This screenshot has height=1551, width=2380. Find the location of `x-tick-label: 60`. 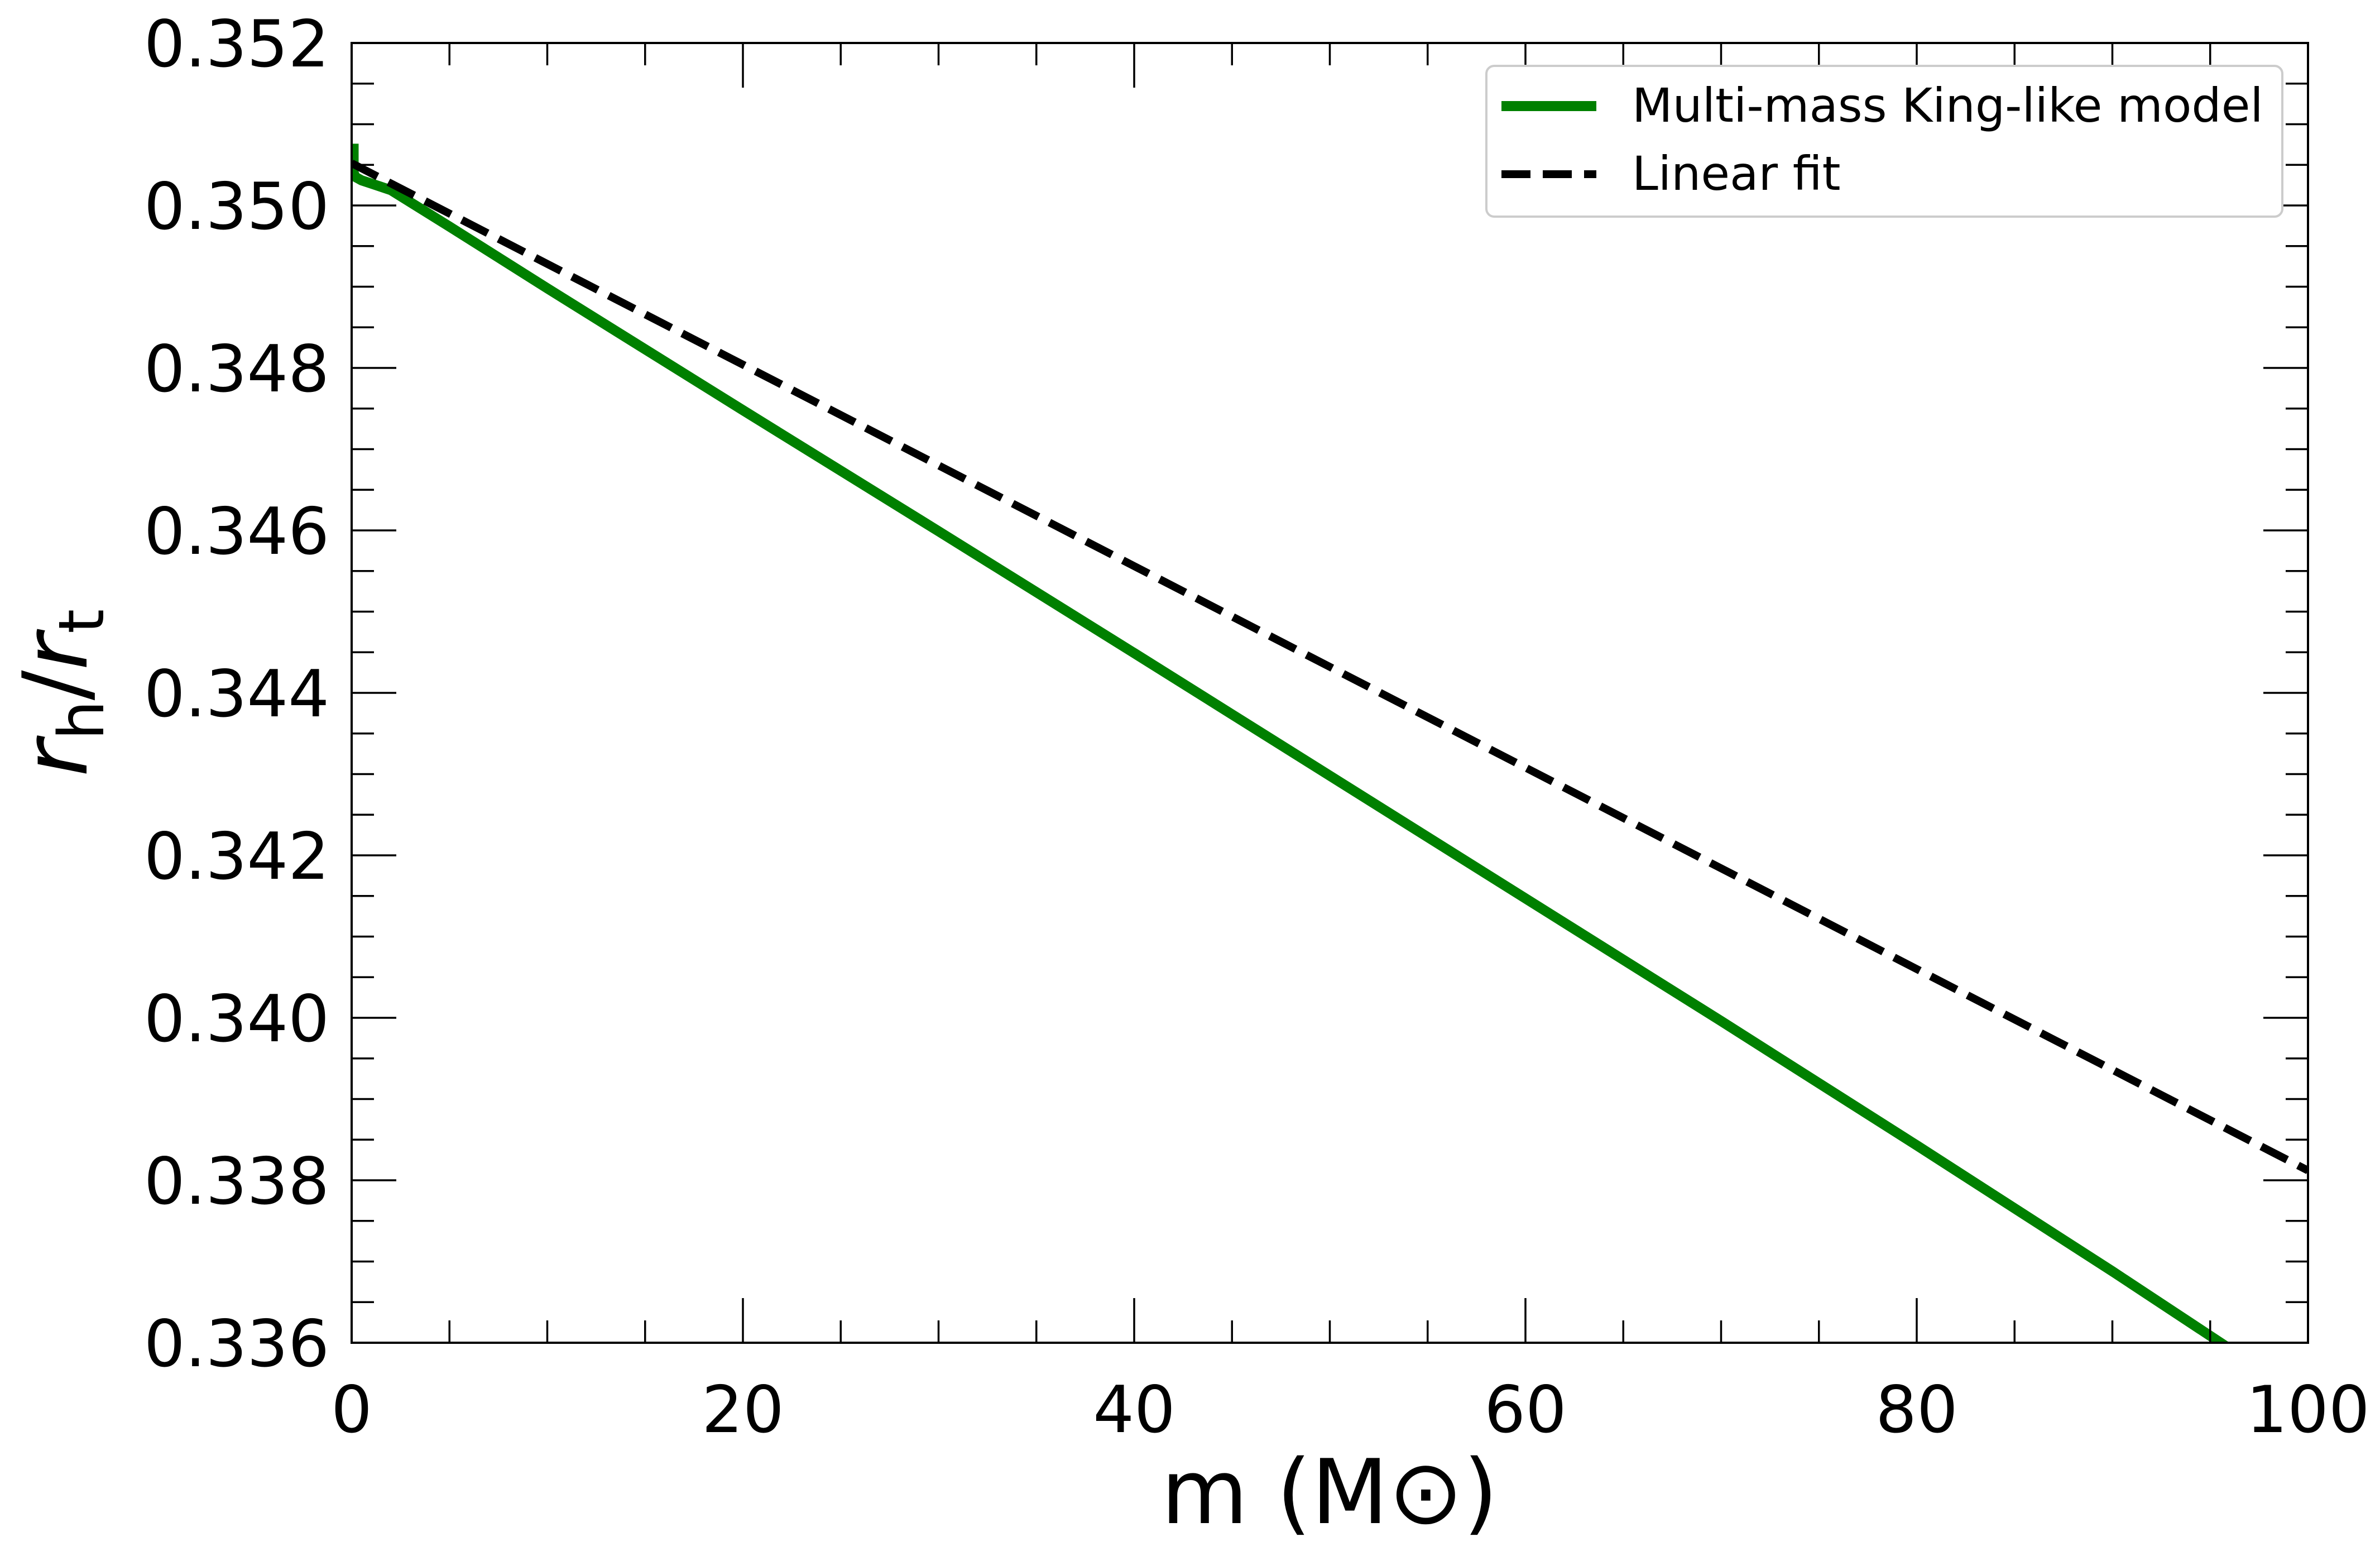

x-tick-label: 60 is located at coordinates (1525, 1410).